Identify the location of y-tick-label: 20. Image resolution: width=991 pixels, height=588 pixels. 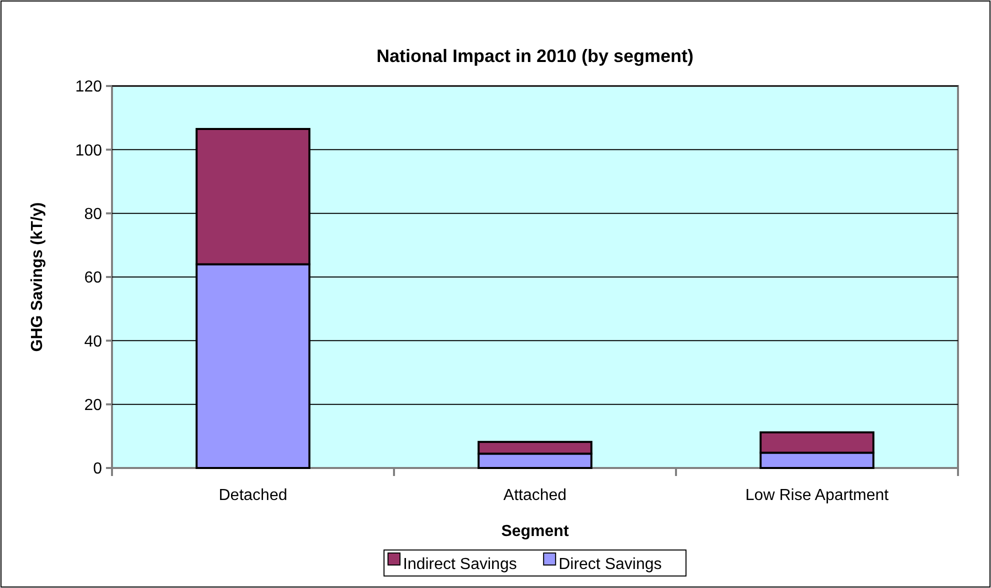
(93, 405).